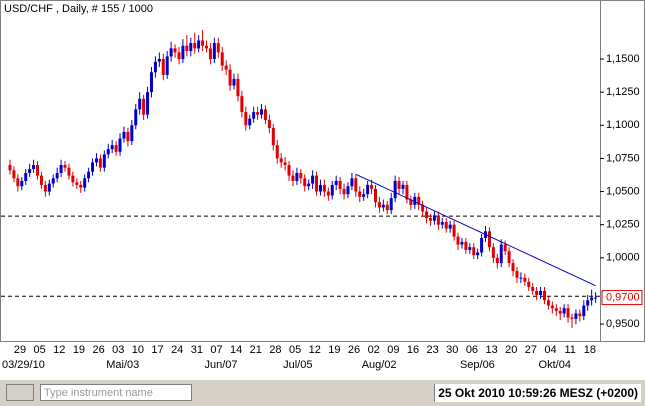 This screenshot has width=645, height=406. What do you see at coordinates (177, 350) in the screenshot?
I see `x-tick-label: 24` at bounding box center [177, 350].